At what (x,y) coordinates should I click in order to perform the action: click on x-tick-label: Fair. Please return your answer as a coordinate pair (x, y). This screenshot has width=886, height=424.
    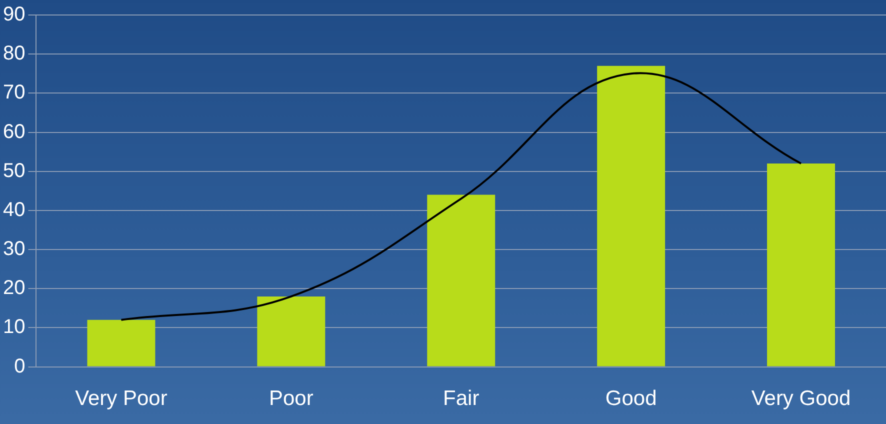
    Looking at the image, I should click on (461, 398).